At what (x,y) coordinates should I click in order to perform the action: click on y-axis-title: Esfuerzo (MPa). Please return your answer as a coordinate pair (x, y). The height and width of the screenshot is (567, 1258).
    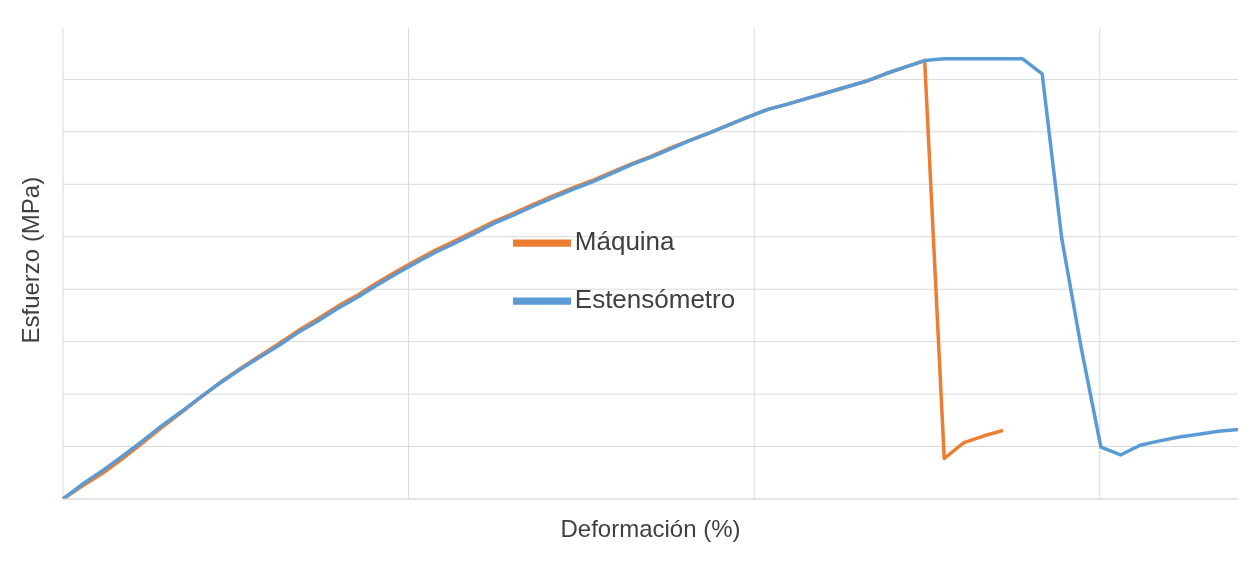
    Looking at the image, I should click on (30, 260).